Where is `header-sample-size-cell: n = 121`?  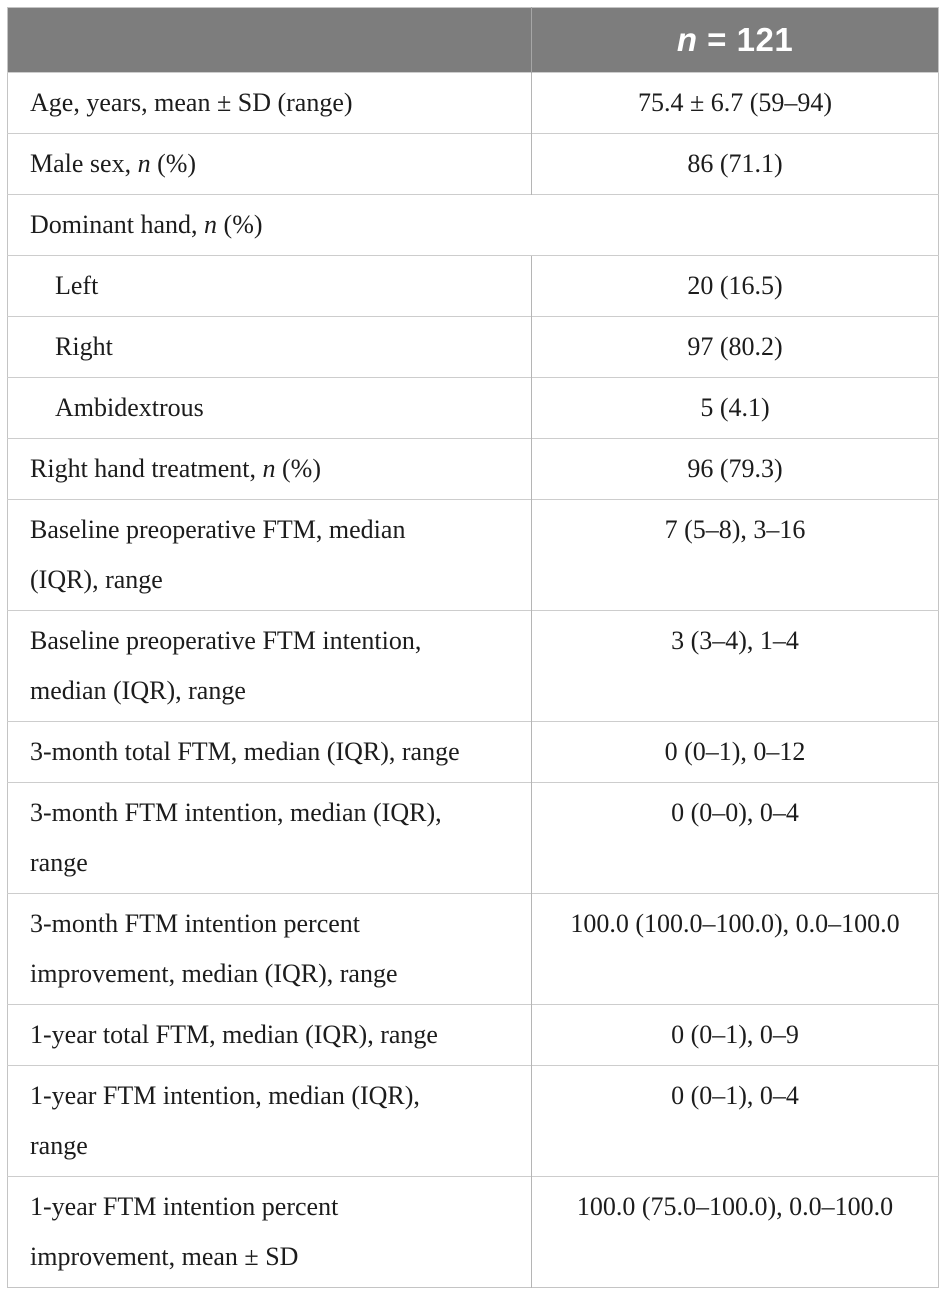
header-sample-size-cell: n = 121 is located at coordinates (735, 40).